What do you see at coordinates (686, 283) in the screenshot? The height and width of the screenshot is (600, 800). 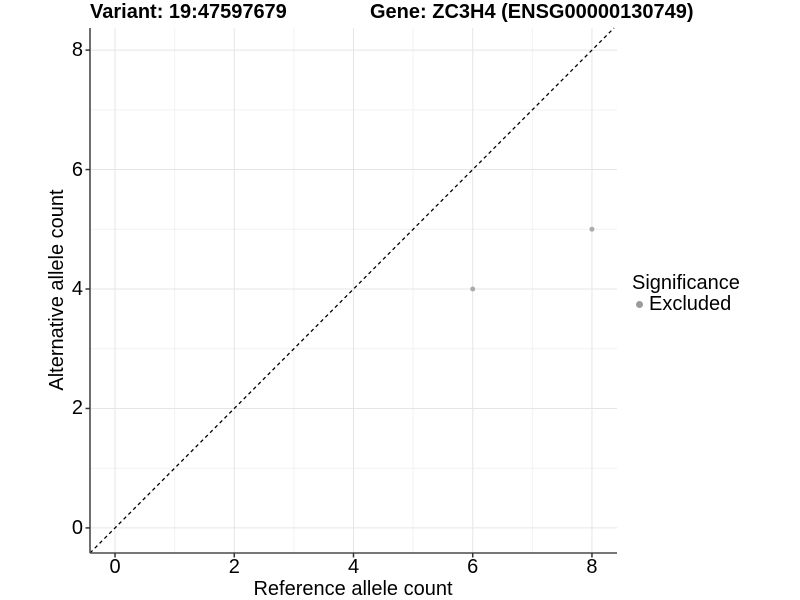 I see `legend-title: Significance` at bounding box center [686, 283].